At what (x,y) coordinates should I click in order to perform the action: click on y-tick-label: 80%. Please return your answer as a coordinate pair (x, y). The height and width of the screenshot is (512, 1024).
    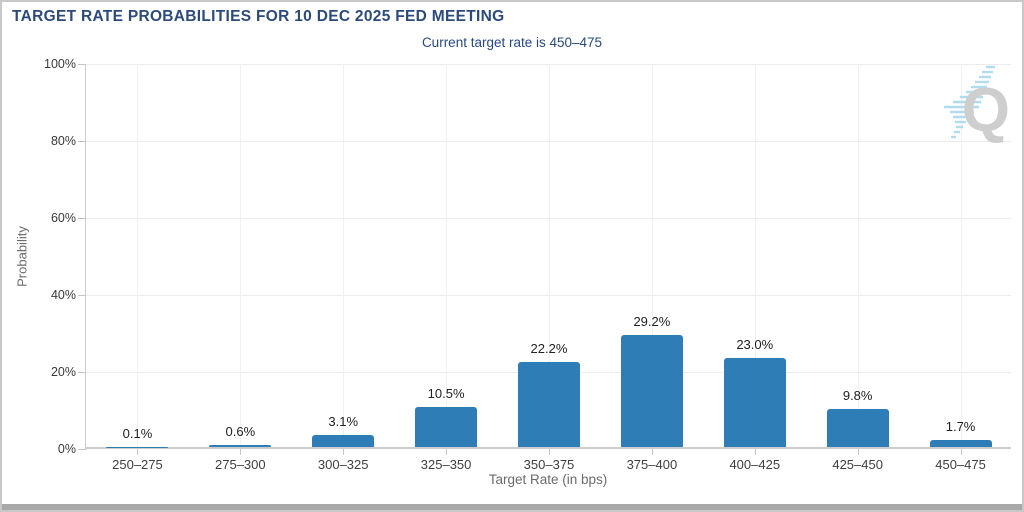
    Looking at the image, I should click on (63, 141).